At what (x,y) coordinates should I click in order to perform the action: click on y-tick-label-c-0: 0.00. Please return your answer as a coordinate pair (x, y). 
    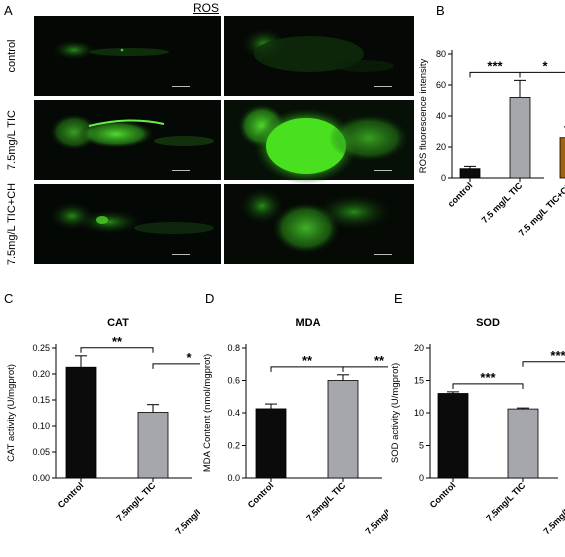
    Looking at the image, I should click on (41, 478).